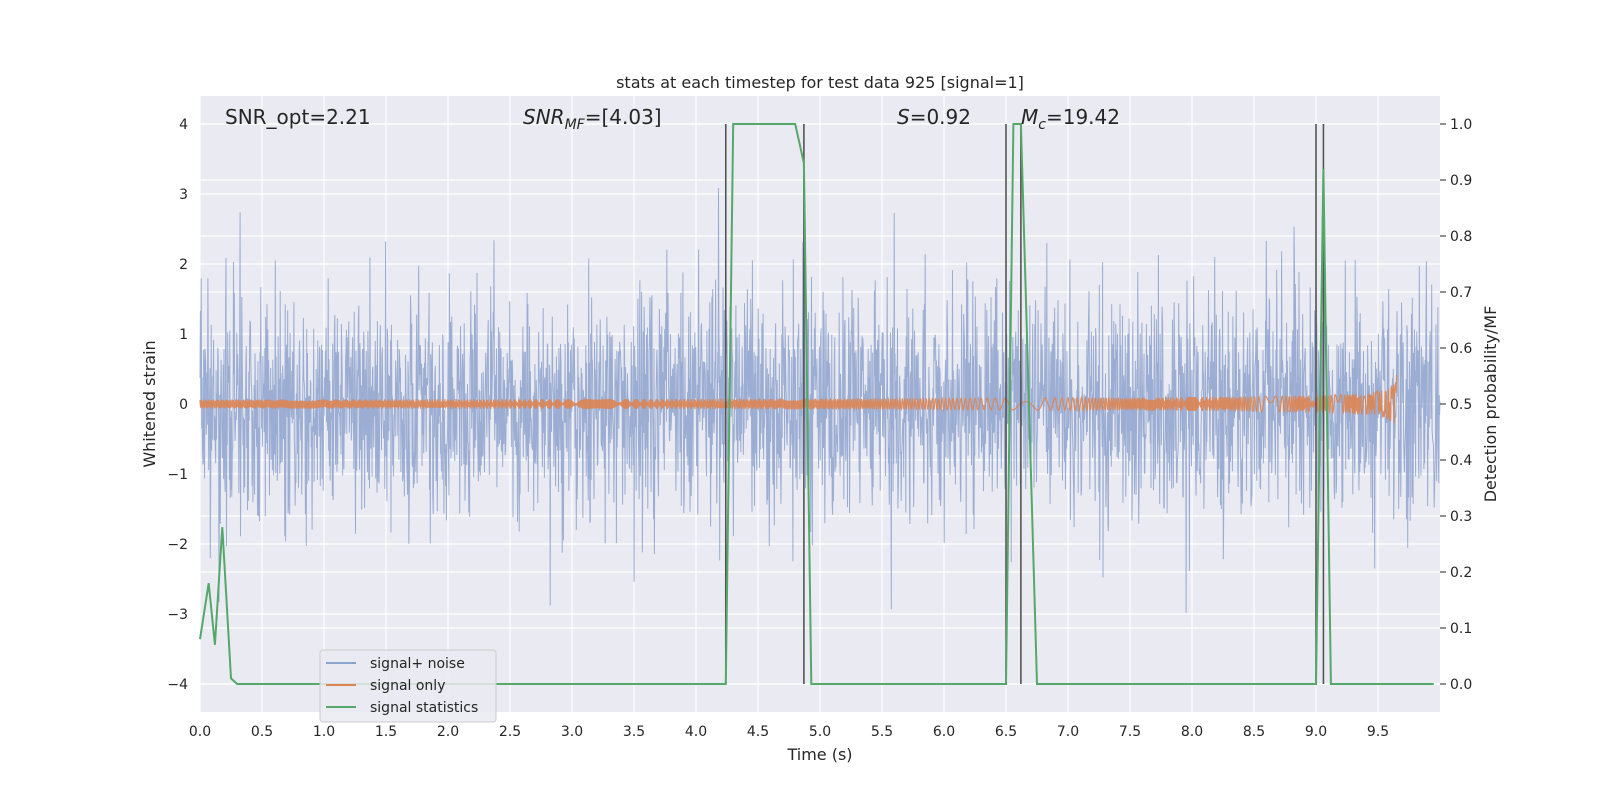 The image size is (1600, 800). What do you see at coordinates (1461, 517) in the screenshot?
I see `y-right-tick-label: 0.3` at bounding box center [1461, 517].